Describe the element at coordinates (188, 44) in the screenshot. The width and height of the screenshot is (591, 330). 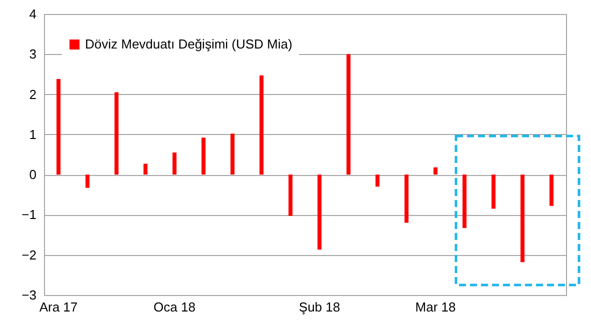
I see `legend-label: Döviz Mevduatı Değişimi (USD Mia)` at that location.